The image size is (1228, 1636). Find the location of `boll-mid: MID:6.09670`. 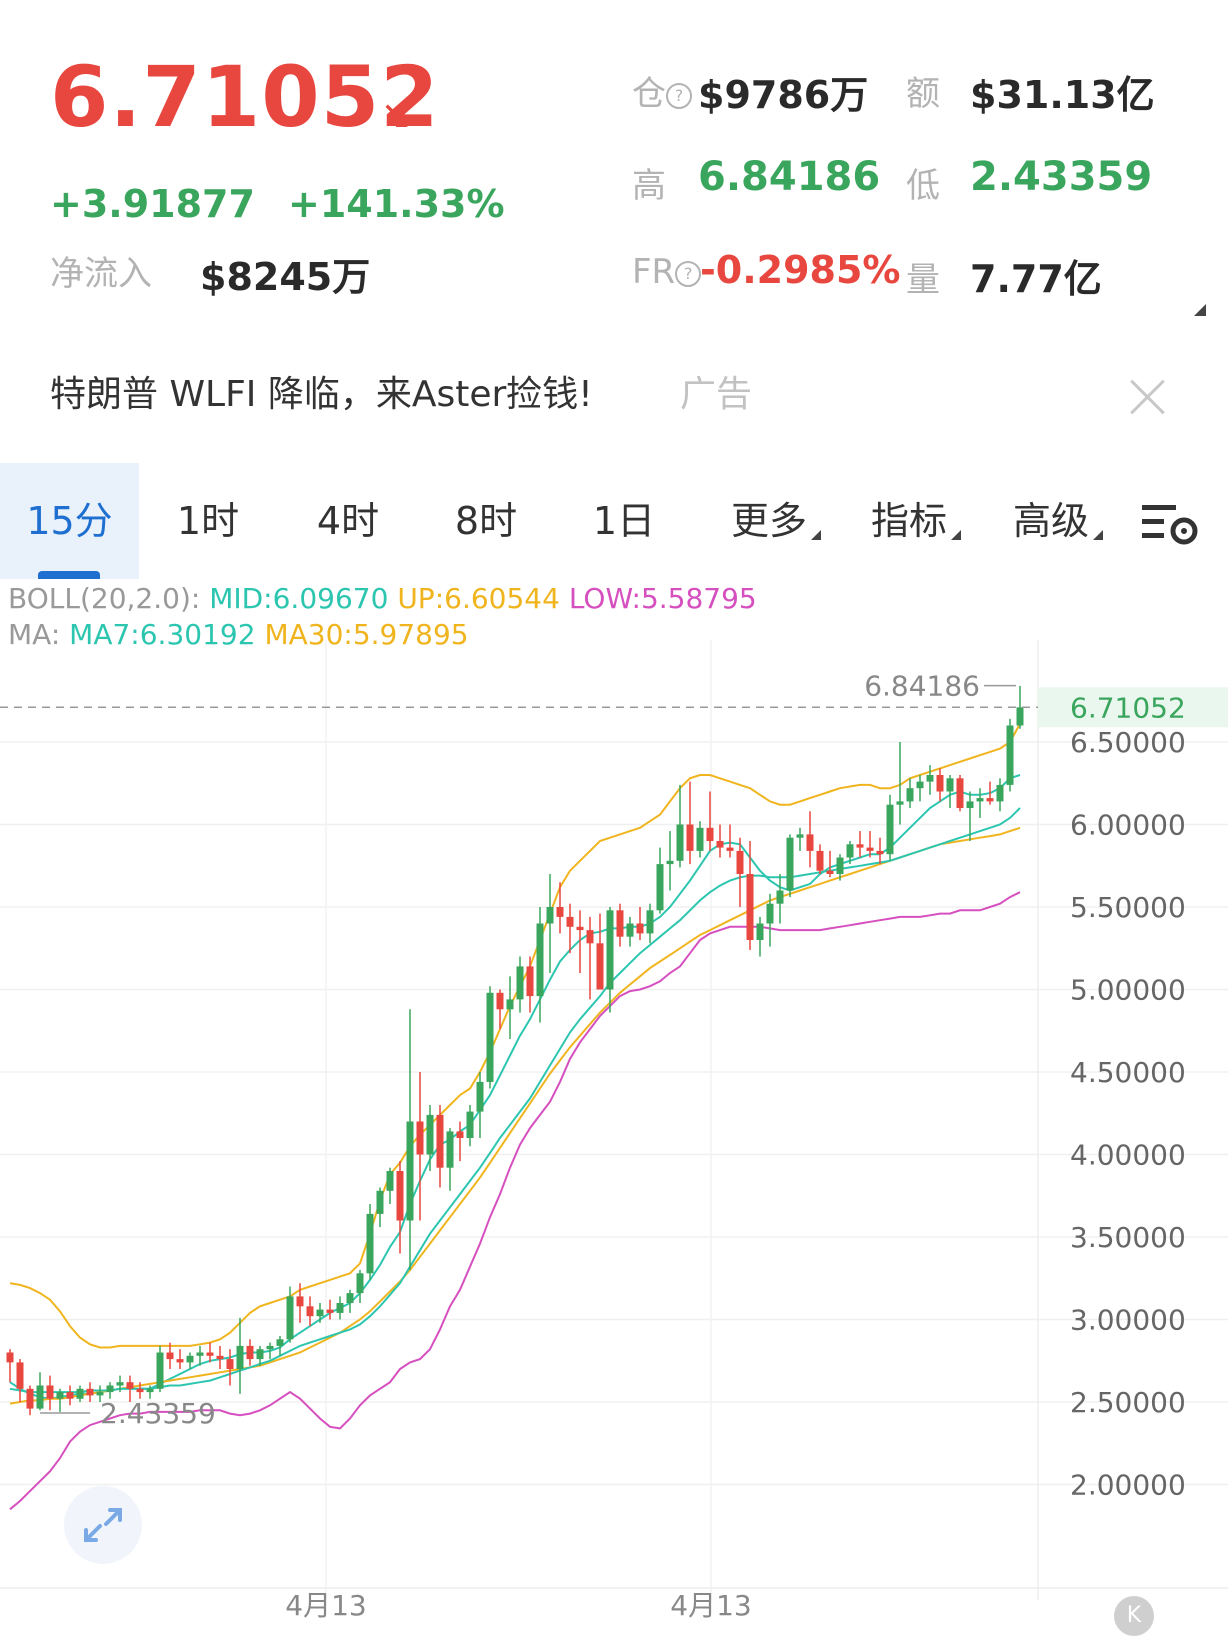

boll-mid: MID:6.09670 is located at coordinates (299, 598).